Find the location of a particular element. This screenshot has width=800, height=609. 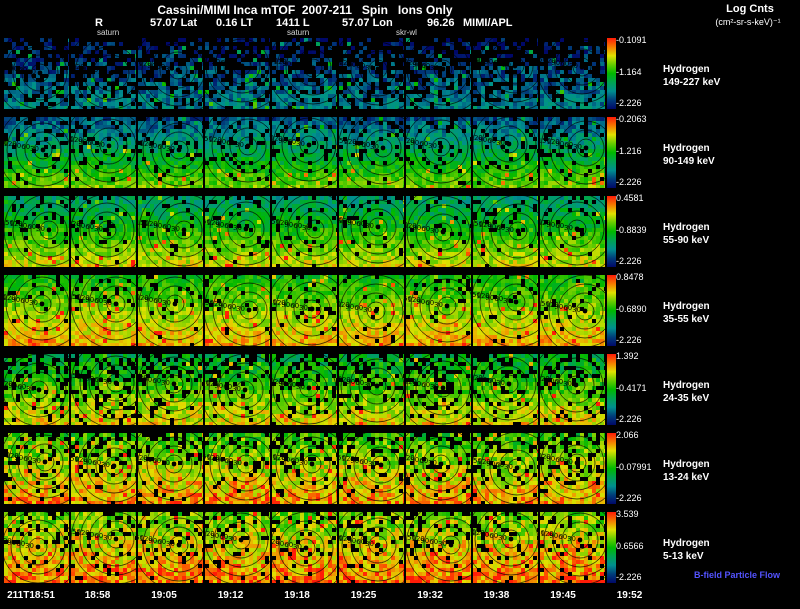

spin-panel-r3-c1 is located at coordinates (36, 231).